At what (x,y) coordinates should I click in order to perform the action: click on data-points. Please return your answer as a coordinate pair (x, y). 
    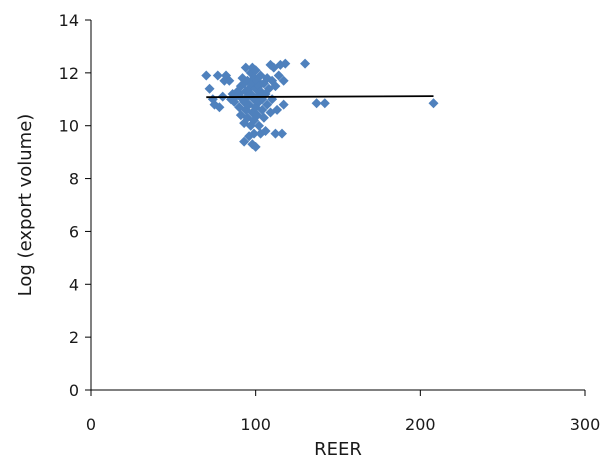
    Looking at the image, I should click on (320, 105).